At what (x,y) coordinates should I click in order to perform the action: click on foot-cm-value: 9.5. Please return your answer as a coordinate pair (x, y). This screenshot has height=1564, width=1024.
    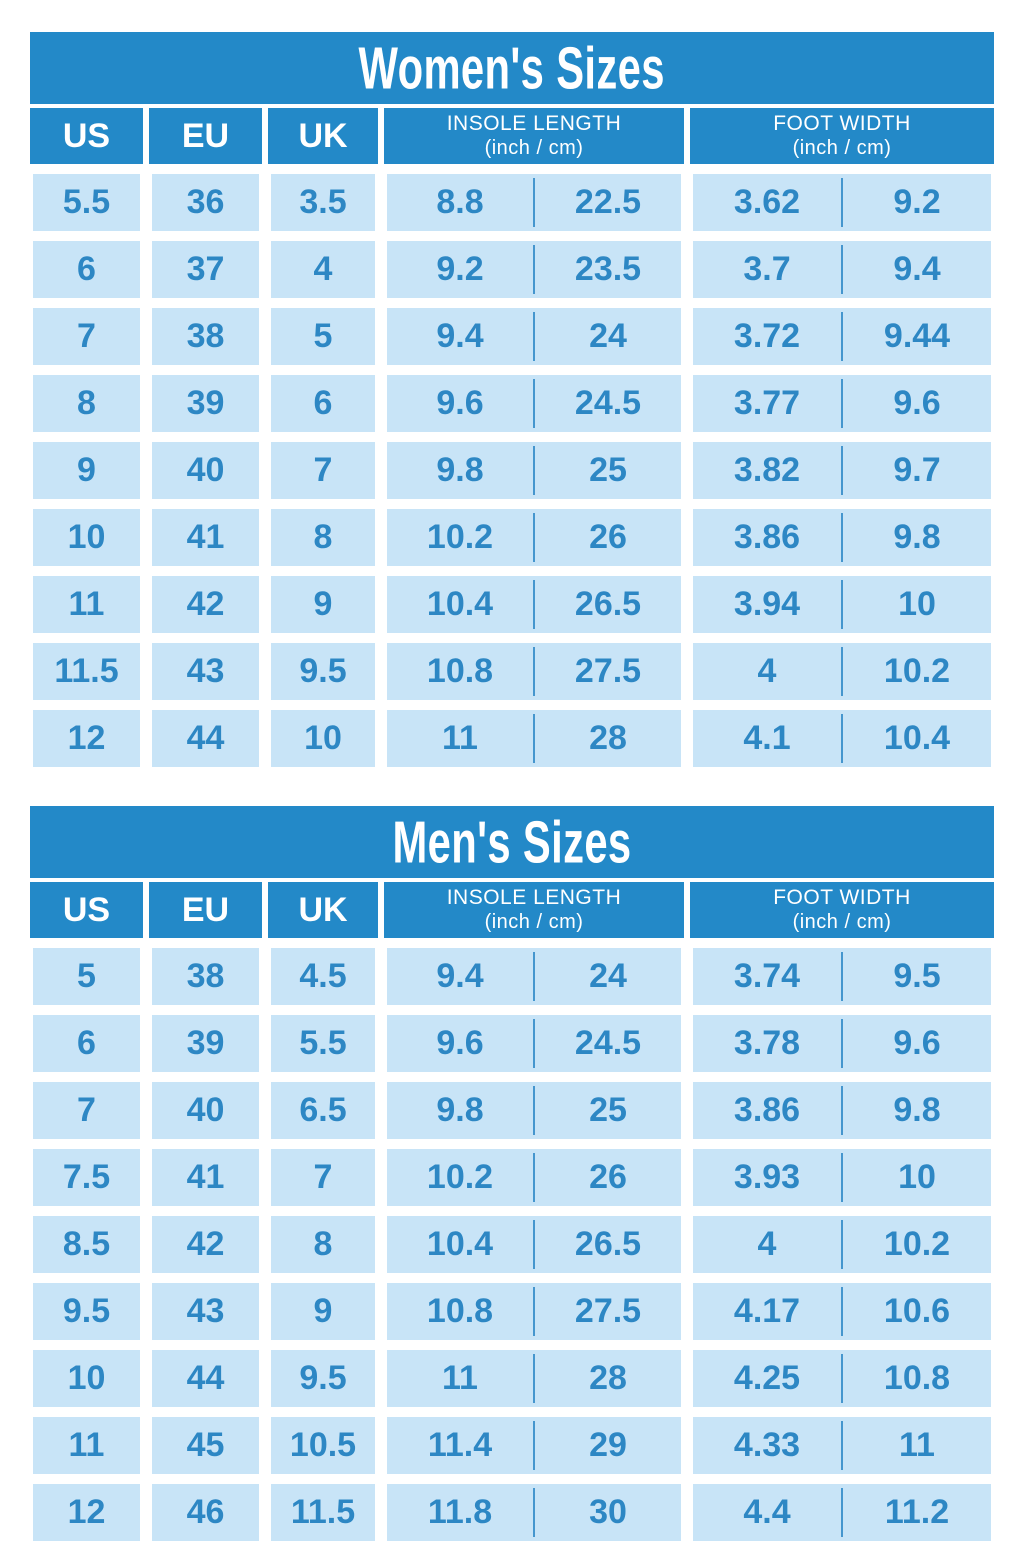
    Looking at the image, I should click on (917, 976).